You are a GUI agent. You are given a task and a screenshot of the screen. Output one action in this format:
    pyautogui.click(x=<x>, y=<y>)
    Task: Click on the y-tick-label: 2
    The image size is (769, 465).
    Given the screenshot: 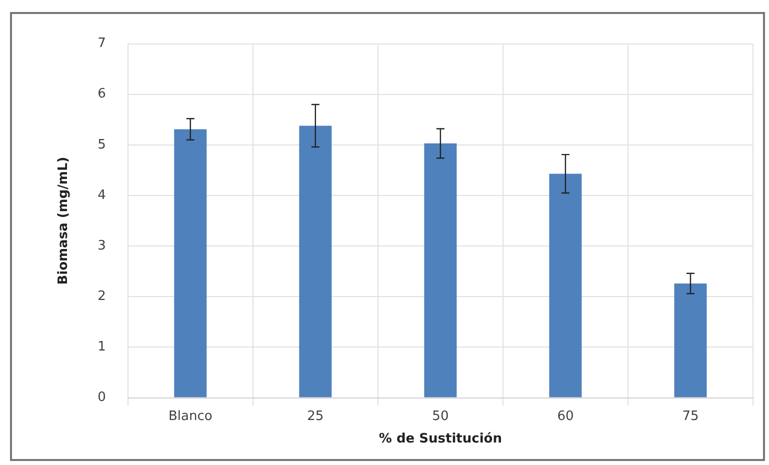 What is the action you would take?
    pyautogui.click(x=102, y=296)
    